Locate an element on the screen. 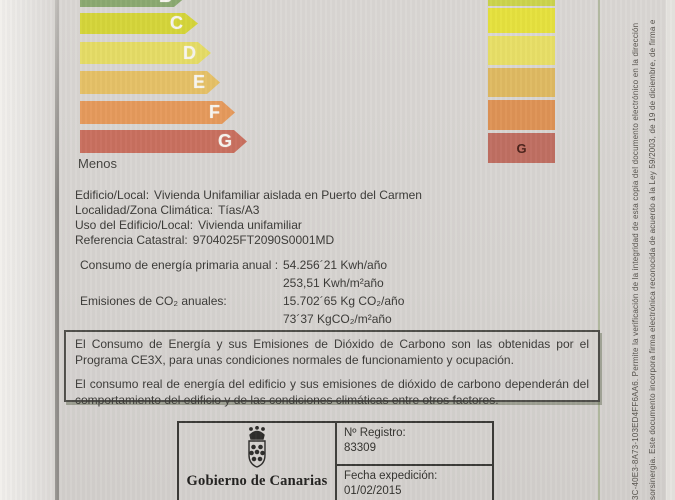  scan-right-edge is located at coordinates (670, 250).